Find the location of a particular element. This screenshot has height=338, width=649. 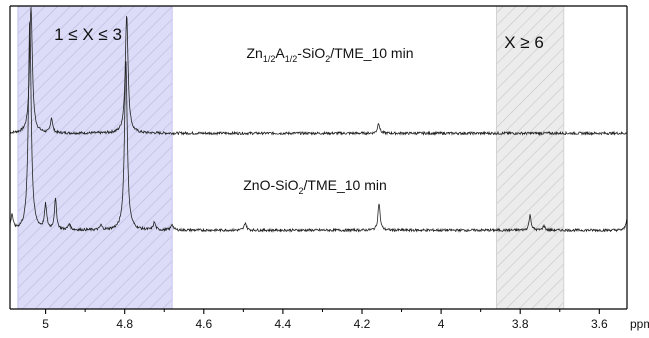

x-tick-label: 4.8 is located at coordinates (124, 324).